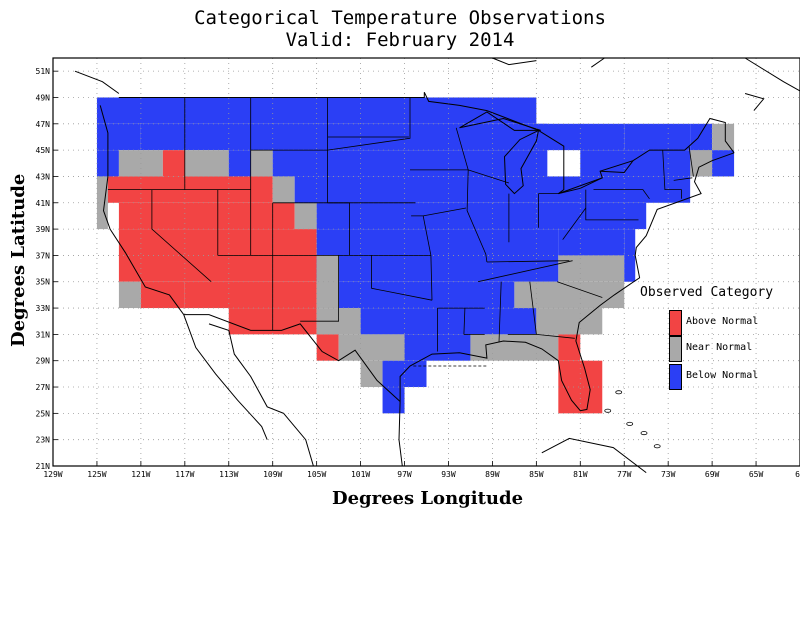 The width and height of the screenshot is (800, 618). What do you see at coordinates (580, 474) in the screenshot?
I see `x-tick-label: 81W` at bounding box center [580, 474].